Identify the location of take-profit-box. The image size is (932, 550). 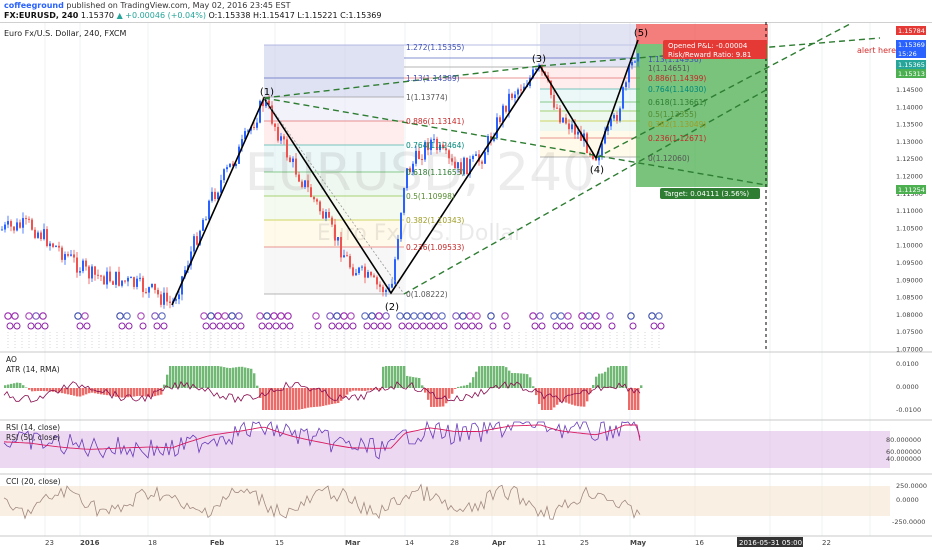
(702, 115).